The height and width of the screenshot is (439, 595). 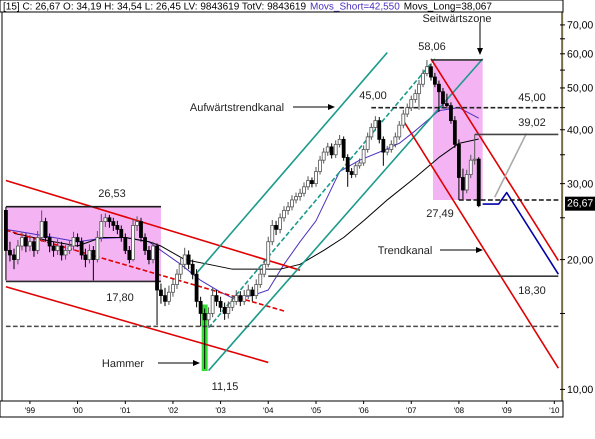 What do you see at coordinates (412, 410) in the screenshot?
I see `x-tick-label: '07` at bounding box center [412, 410].